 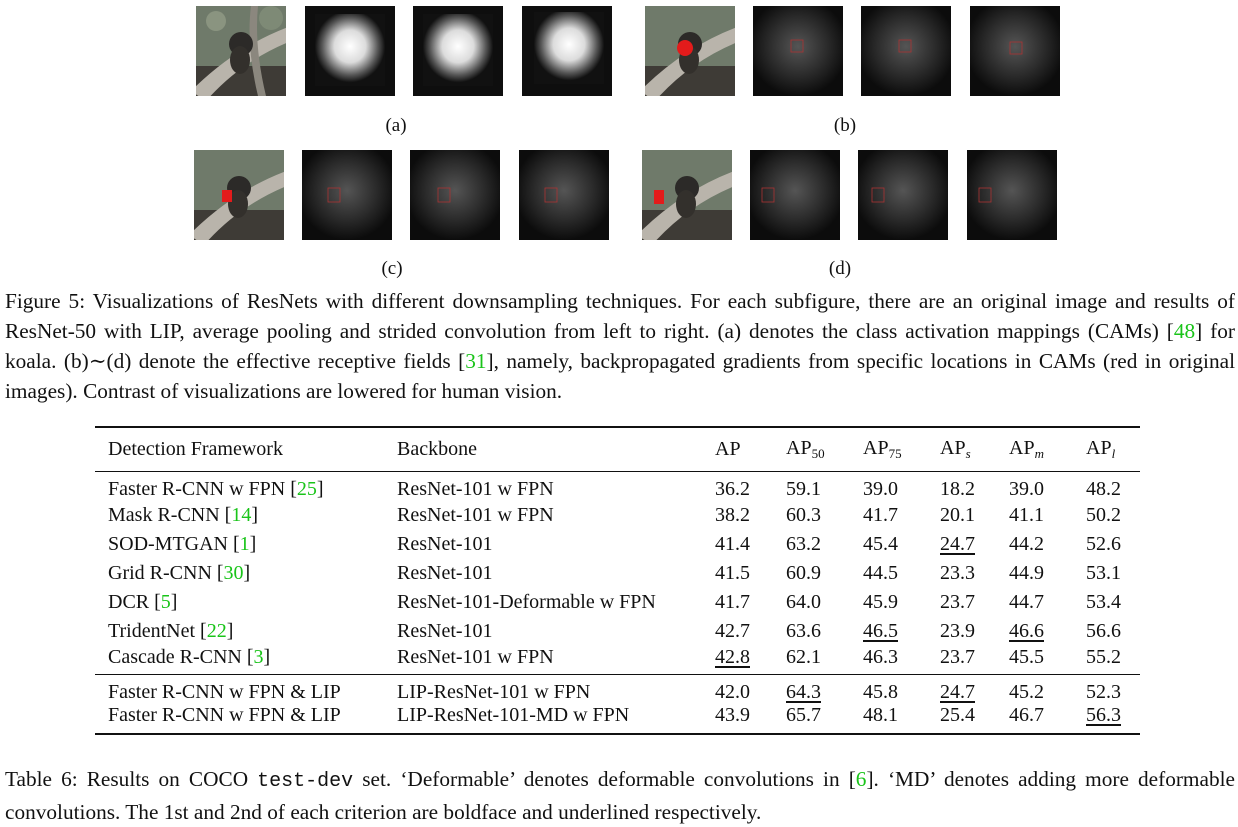 I want to click on citation-link: 5, so click(x=165, y=601).